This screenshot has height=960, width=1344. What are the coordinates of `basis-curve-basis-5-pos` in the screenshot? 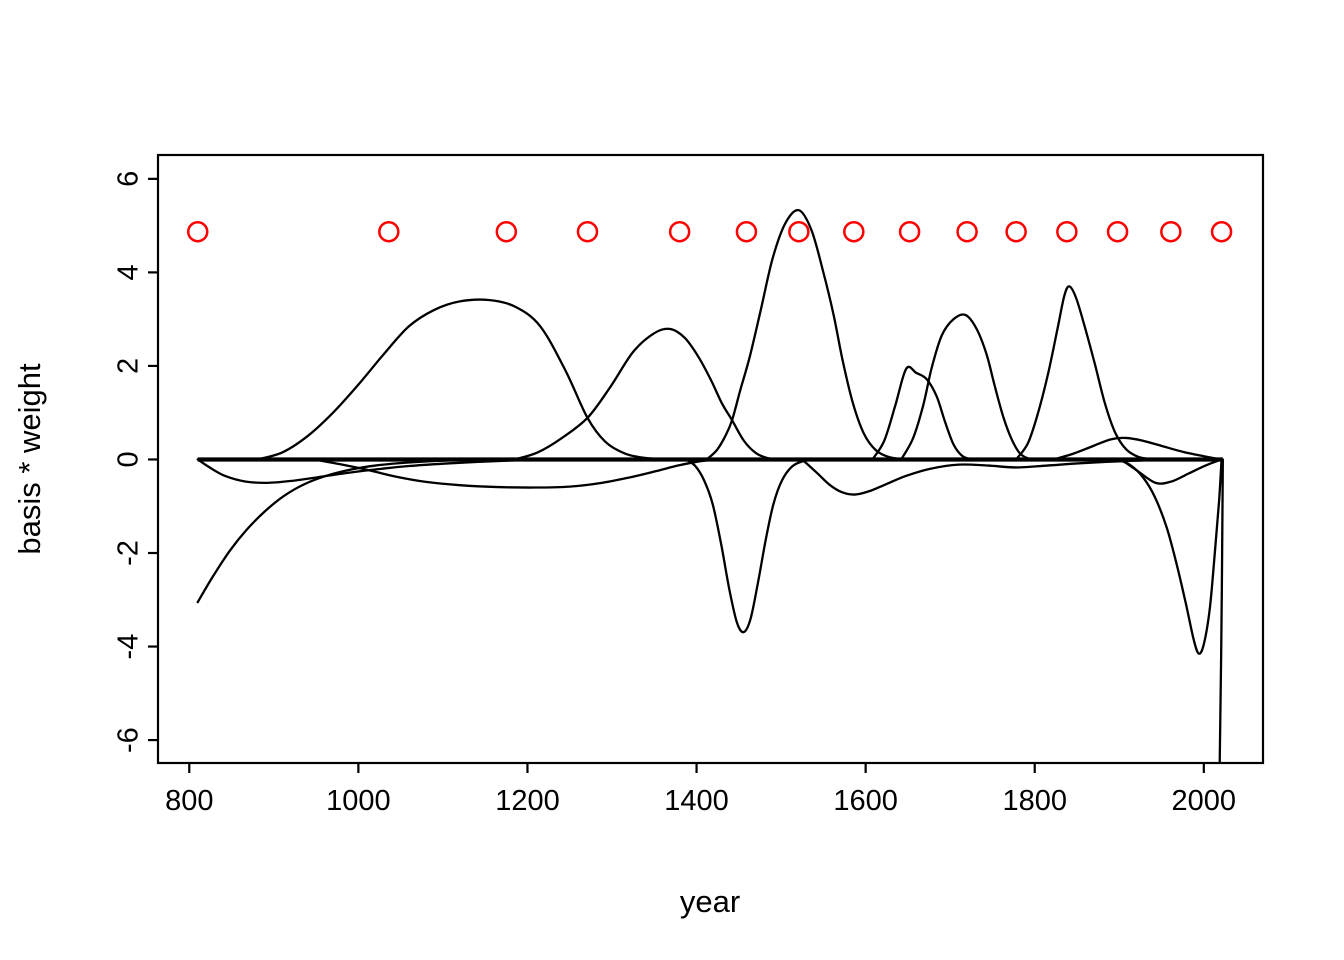 It's located at (647, 394).